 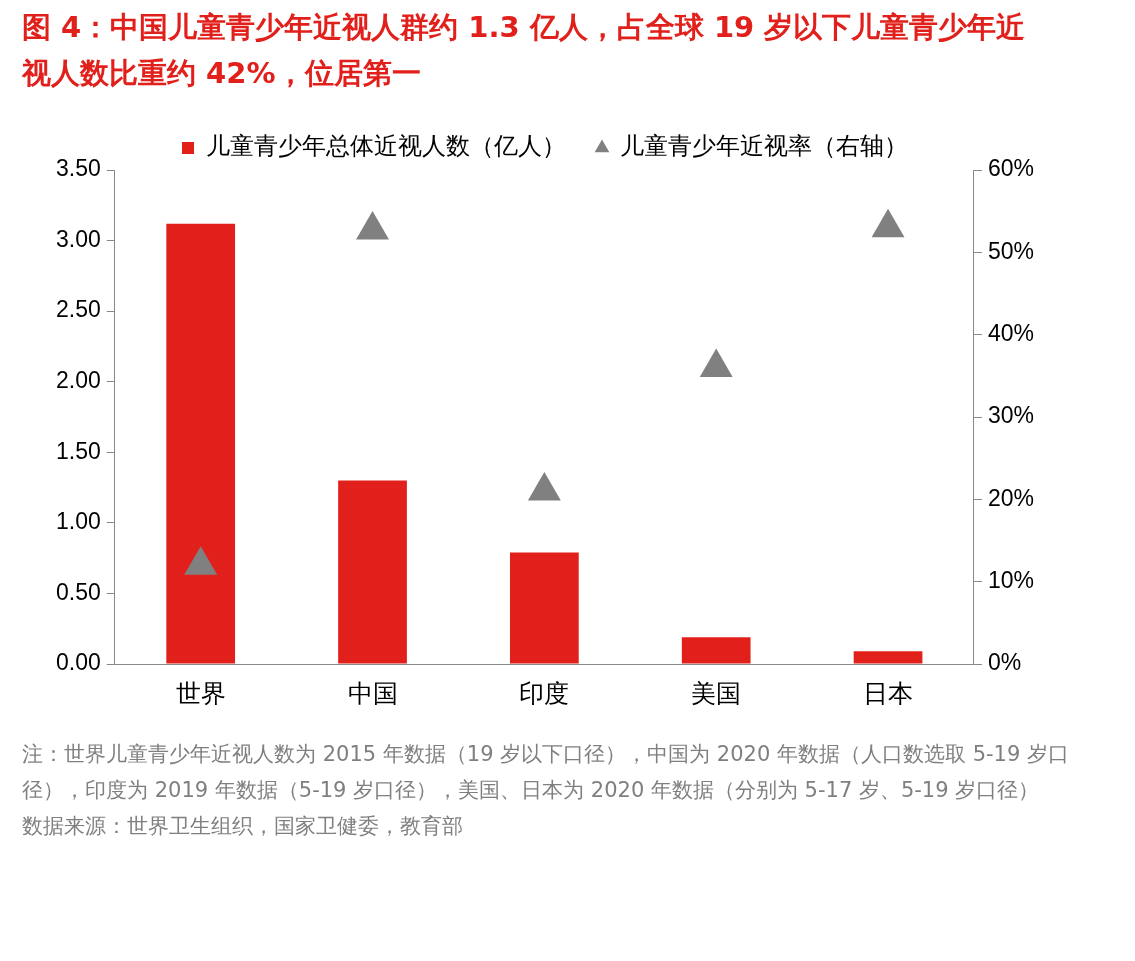 What do you see at coordinates (78, 662) in the screenshot?
I see `y-tick-label: 0.00` at bounding box center [78, 662].